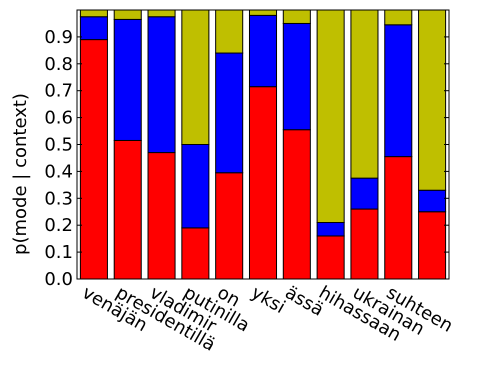 Image resolution: width=484 pixels, height=367 pixels. I want to click on y-tick-label: 0.7, so click(58, 91).